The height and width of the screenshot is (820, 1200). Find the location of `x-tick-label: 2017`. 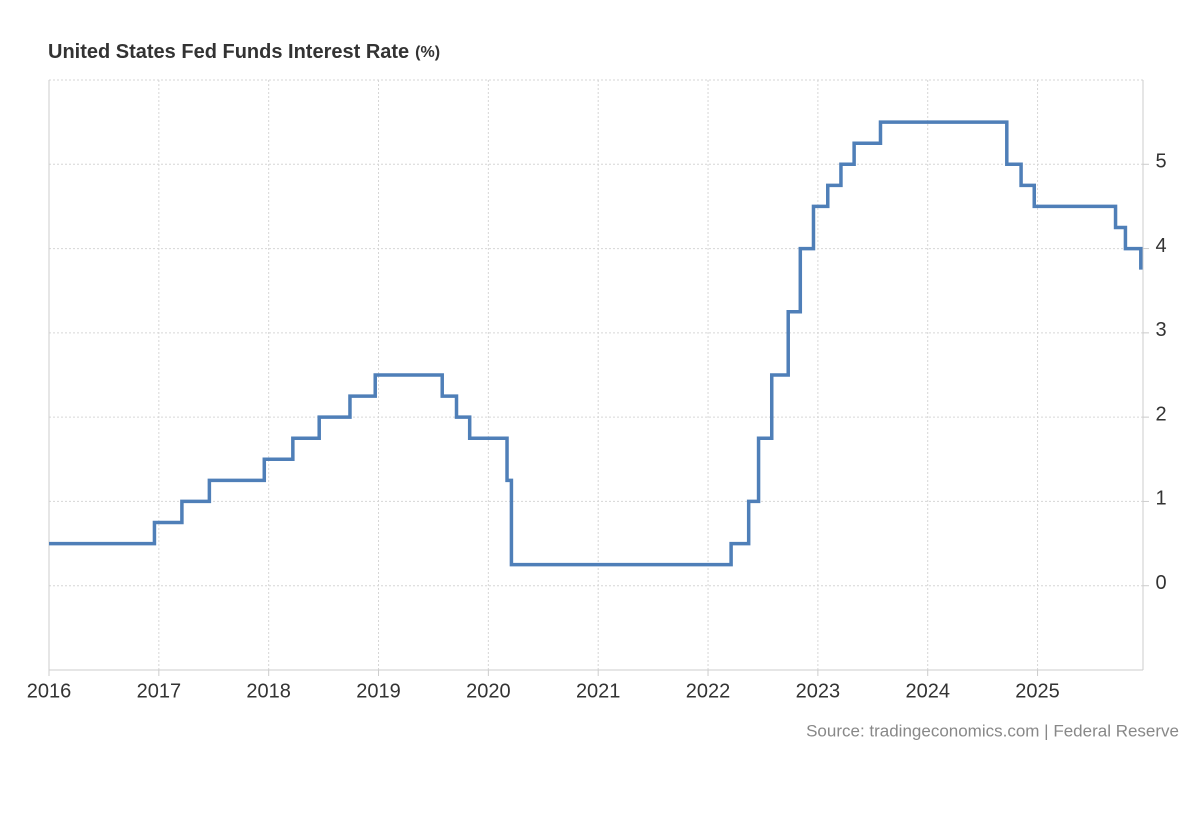

x-tick-label: 2017 is located at coordinates (159, 691).